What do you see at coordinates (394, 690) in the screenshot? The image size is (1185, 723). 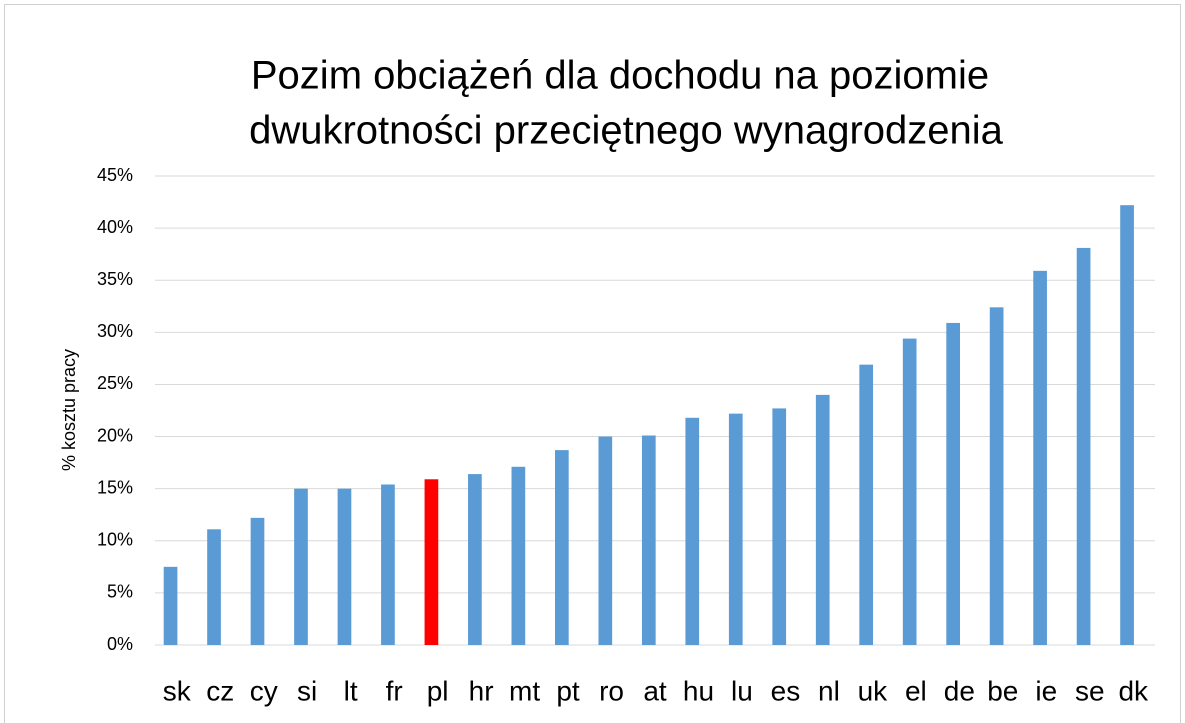 I see `x-tick-label: fr` at bounding box center [394, 690].